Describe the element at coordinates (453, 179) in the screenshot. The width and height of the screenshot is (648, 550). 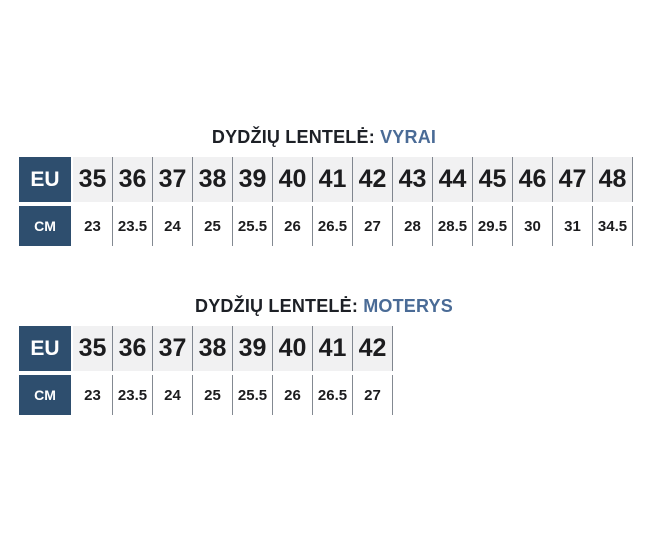
I see `eu-size-cell: 44` at that location.